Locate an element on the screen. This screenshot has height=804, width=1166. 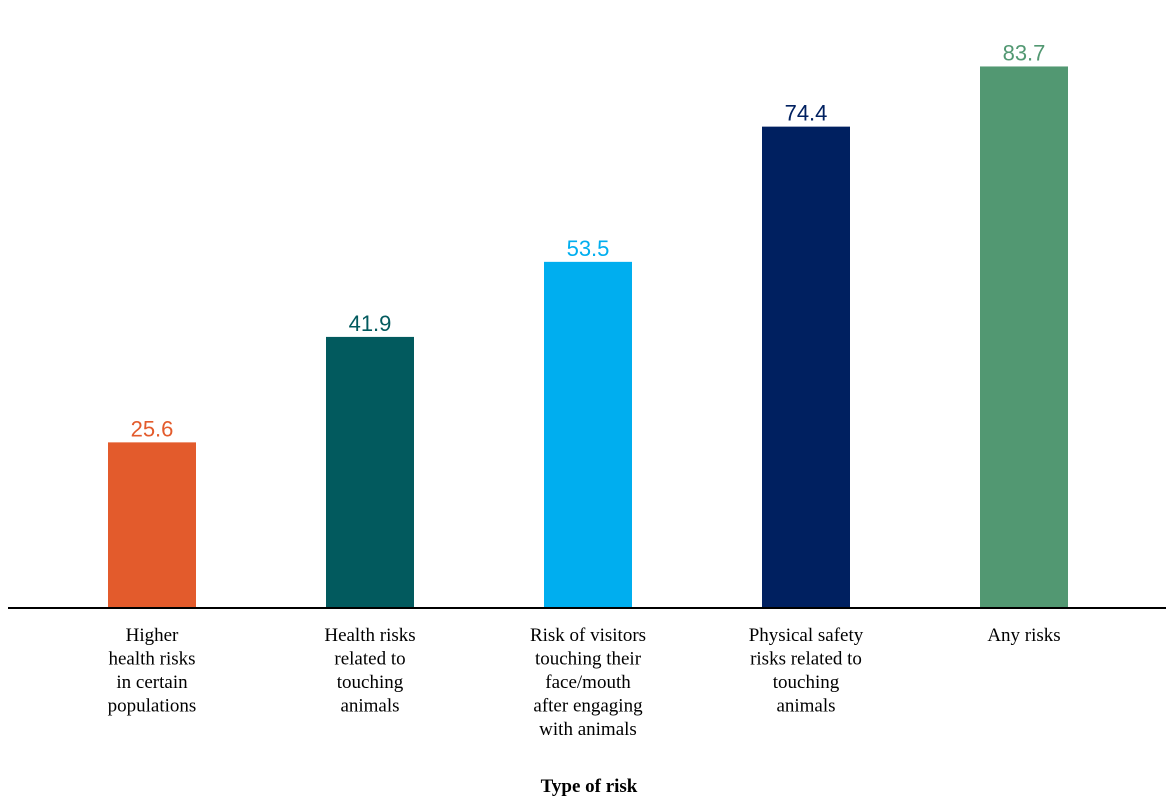
value-label-2: 41.9 is located at coordinates (370, 323).